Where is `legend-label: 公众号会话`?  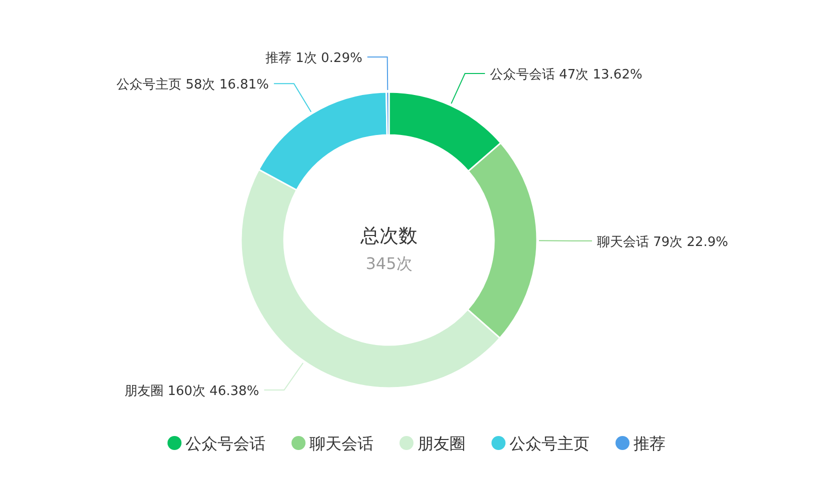
legend-label: 公众号会话 is located at coordinates (226, 443).